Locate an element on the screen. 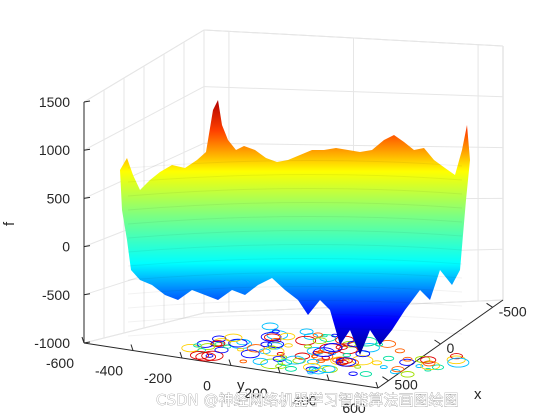  z-tick-label: 500 is located at coordinates (59, 198).